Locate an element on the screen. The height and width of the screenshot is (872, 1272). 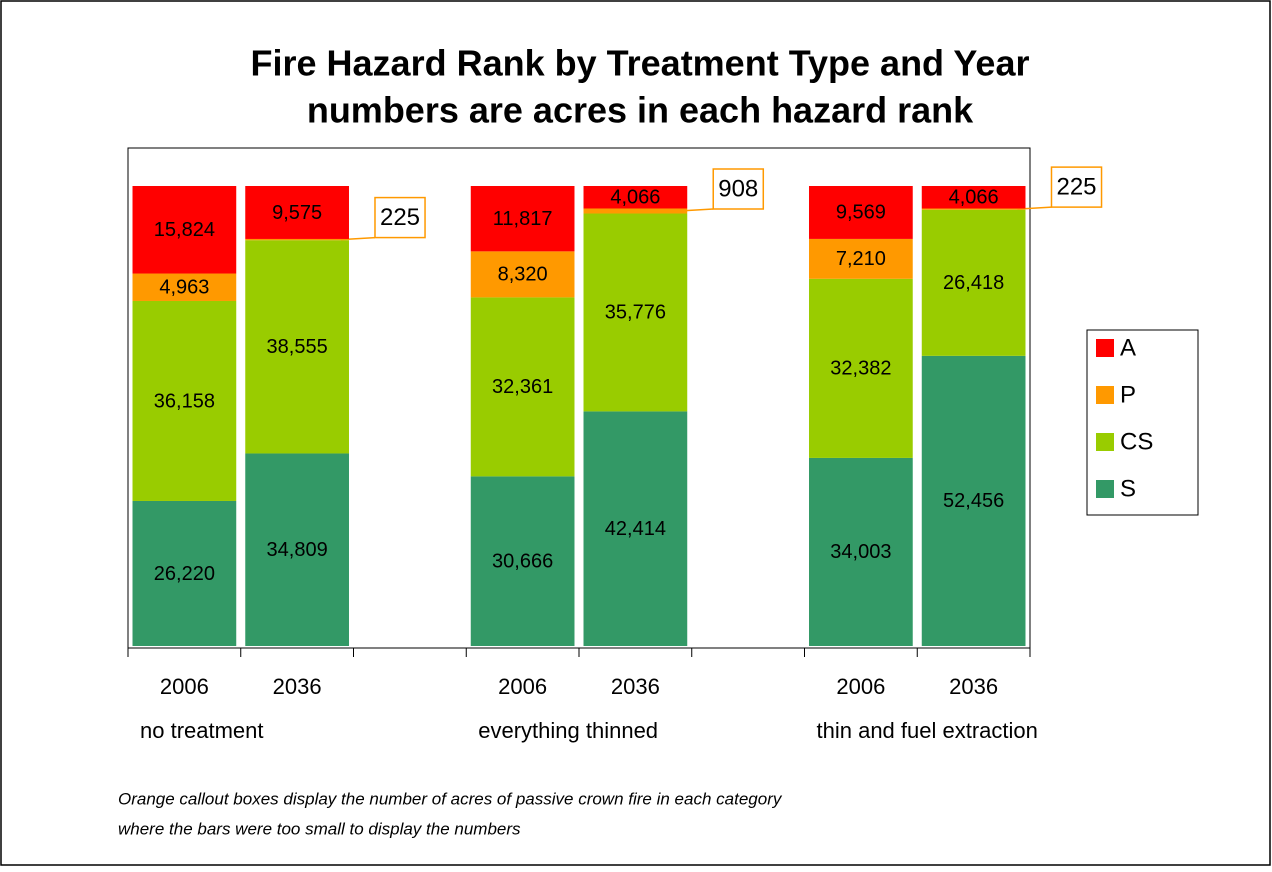
data-label: 9,569 is located at coordinates (861, 213).